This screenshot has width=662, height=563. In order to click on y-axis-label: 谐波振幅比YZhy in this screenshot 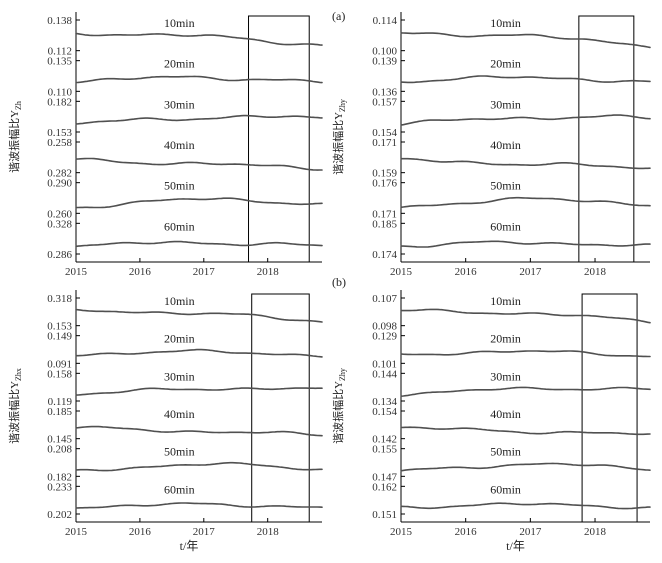, I will do `click(339, 137)`.